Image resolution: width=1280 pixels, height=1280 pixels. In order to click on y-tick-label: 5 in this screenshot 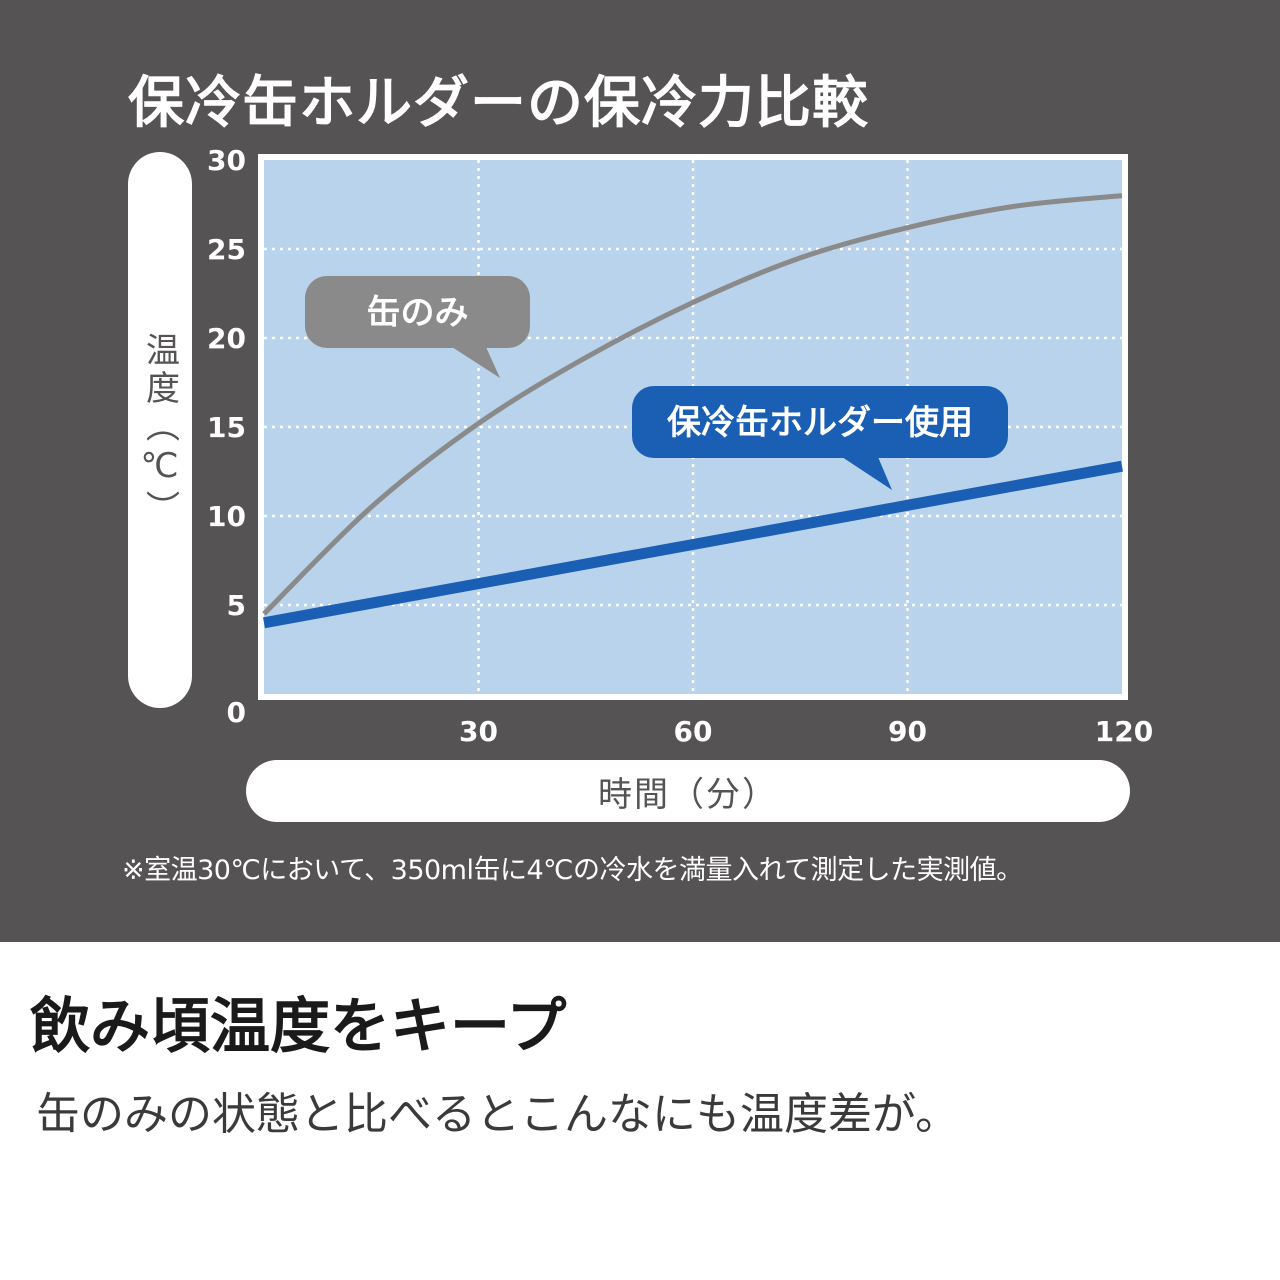, I will do `click(236, 605)`.